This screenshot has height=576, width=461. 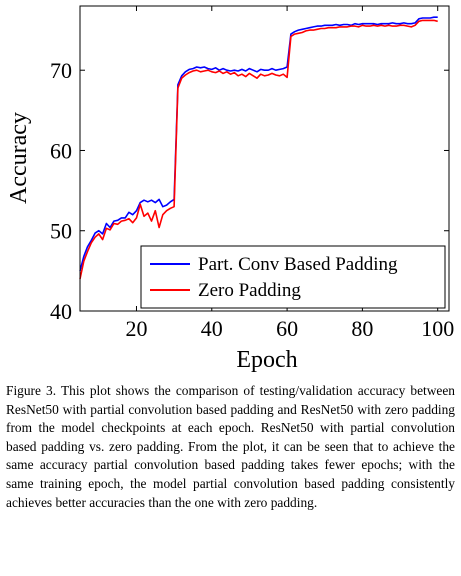 I want to click on legend: Part. Conv Based Padding Zero Padding, so click(x=293, y=277).